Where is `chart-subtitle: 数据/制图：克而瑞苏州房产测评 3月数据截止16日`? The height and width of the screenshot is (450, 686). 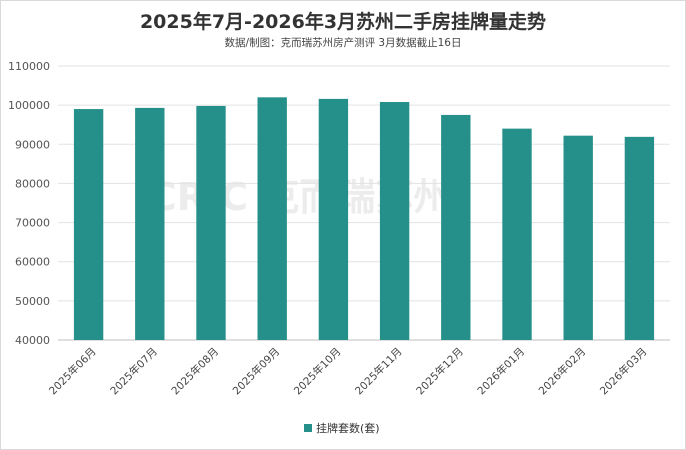 chart-subtitle: 数据/制图：克而瑞苏州房产测评 3月数据截止16日 is located at coordinates (343, 42).